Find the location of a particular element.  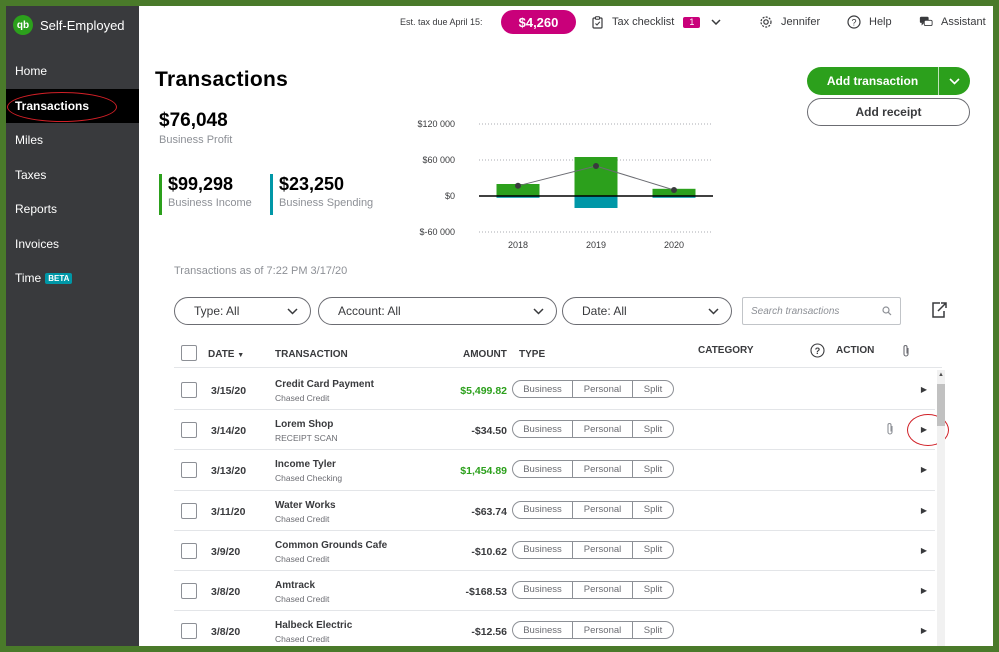

brand-name: Self-Employed is located at coordinates (82, 25).